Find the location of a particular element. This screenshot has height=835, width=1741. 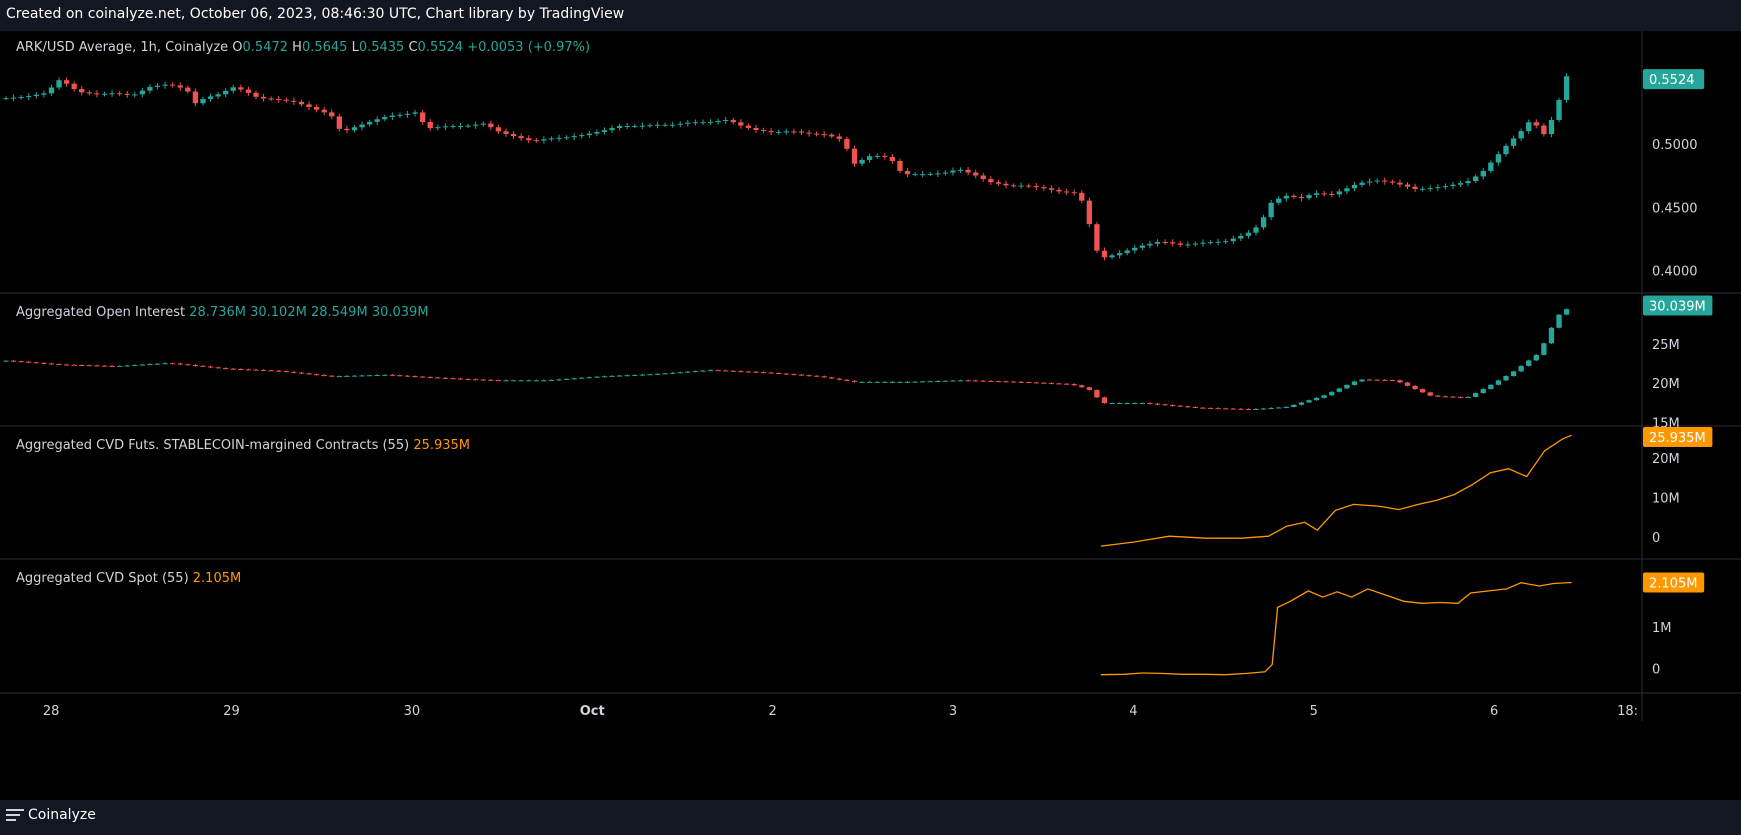

price-open: 0.5472 is located at coordinates (266, 47).